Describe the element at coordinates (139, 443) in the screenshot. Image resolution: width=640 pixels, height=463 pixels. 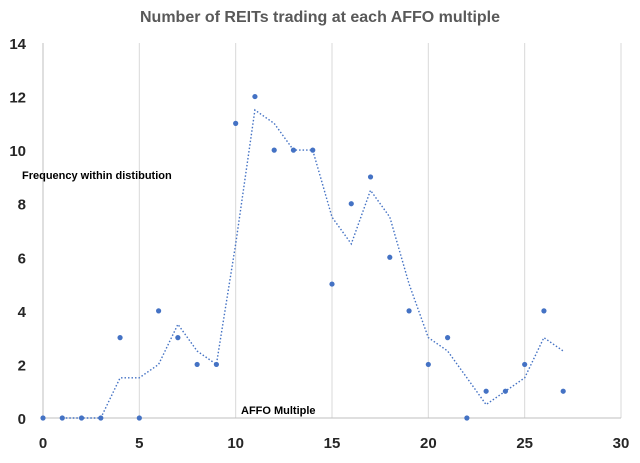
I see `x-tick-label: 5` at that location.